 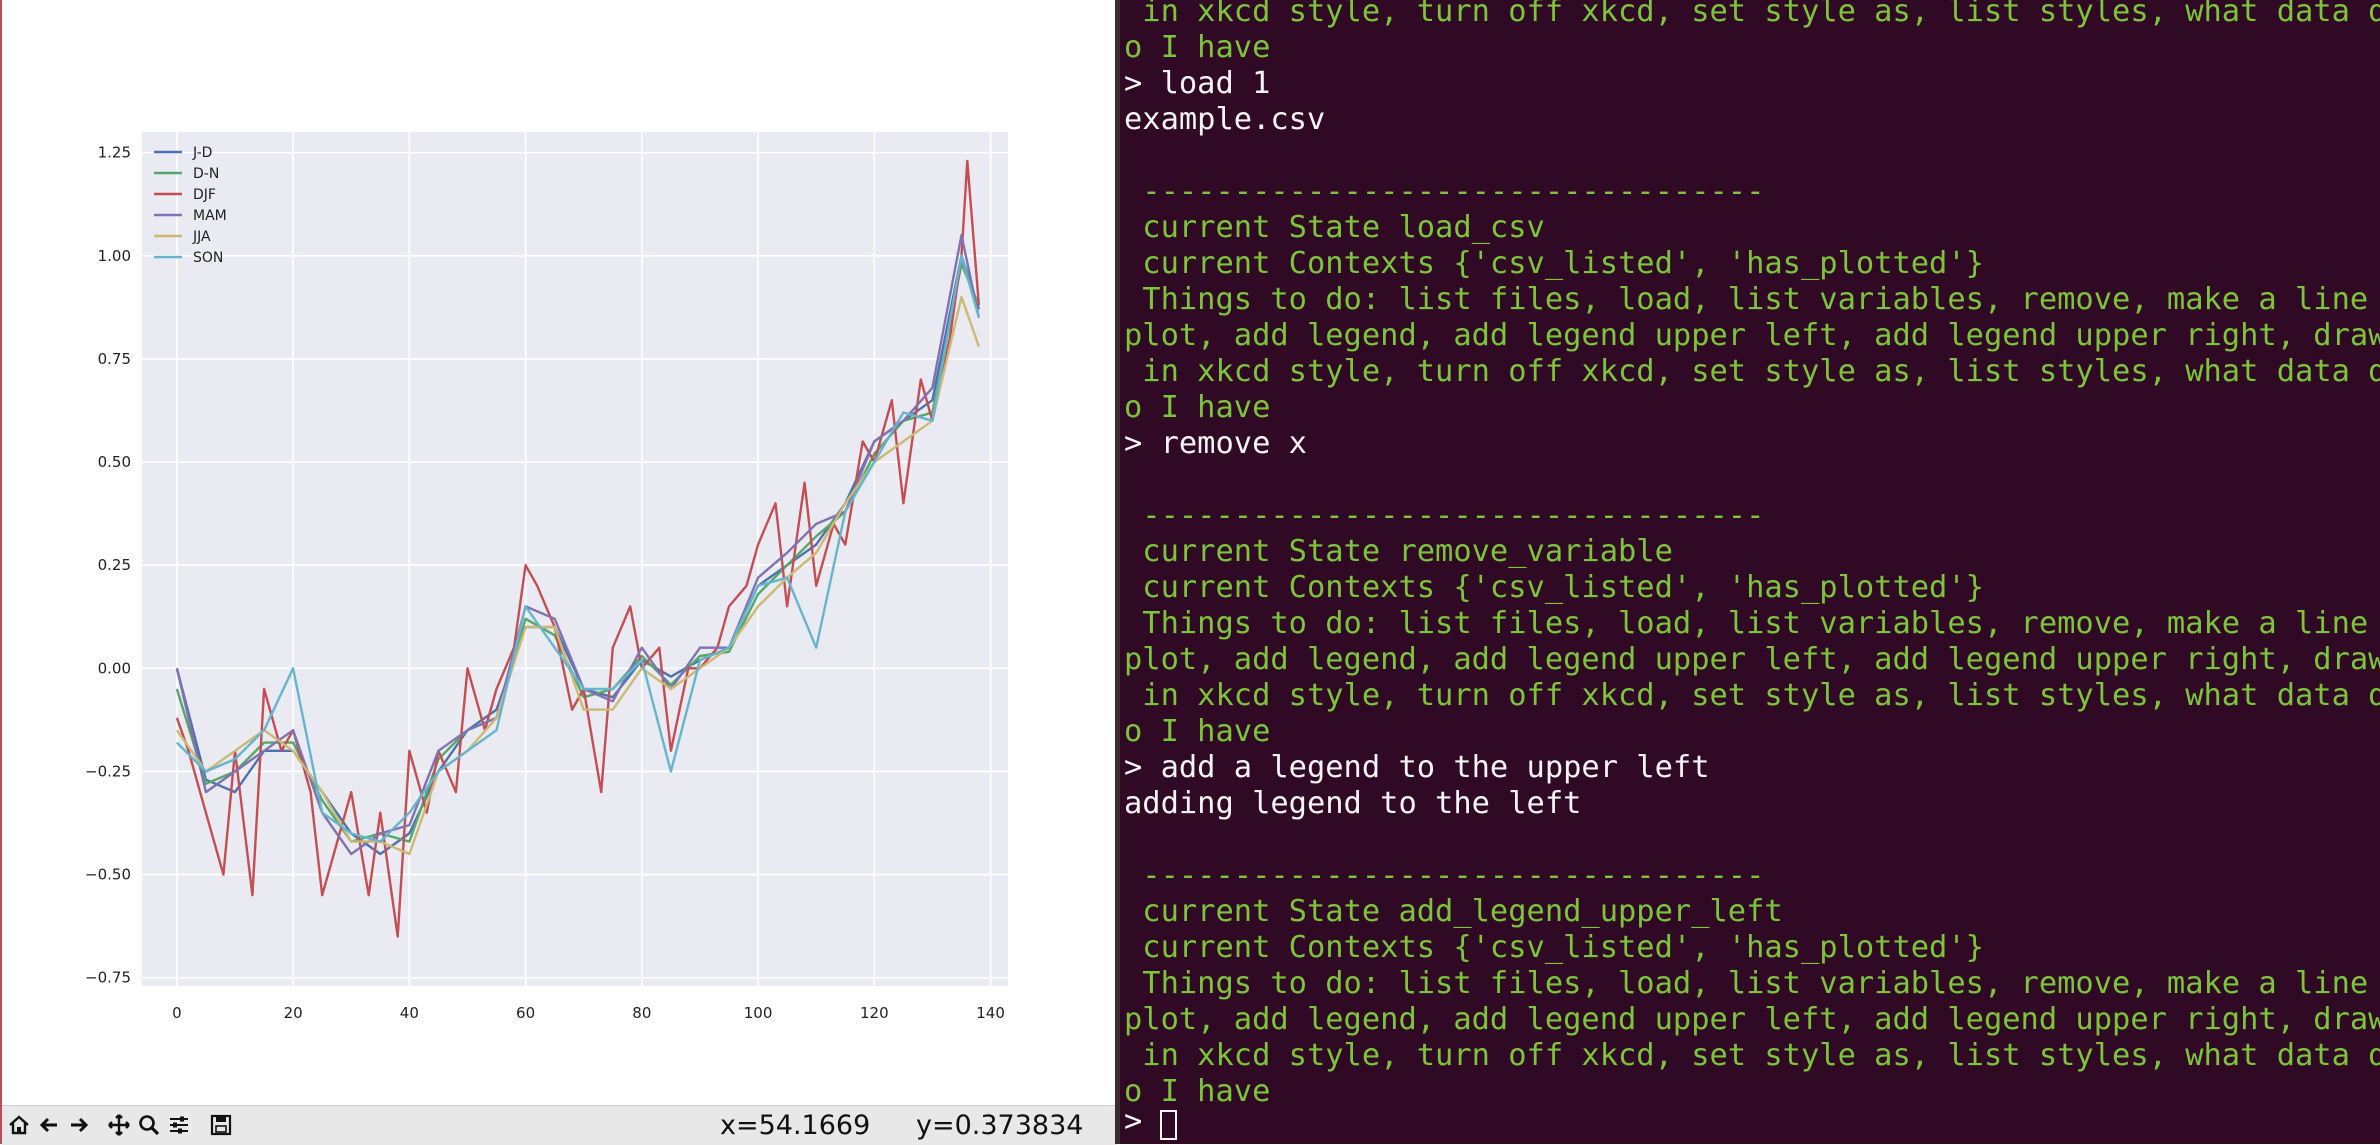 I want to click on terminal-line: current State add_legend_upper_left, so click(x=1453, y=911).